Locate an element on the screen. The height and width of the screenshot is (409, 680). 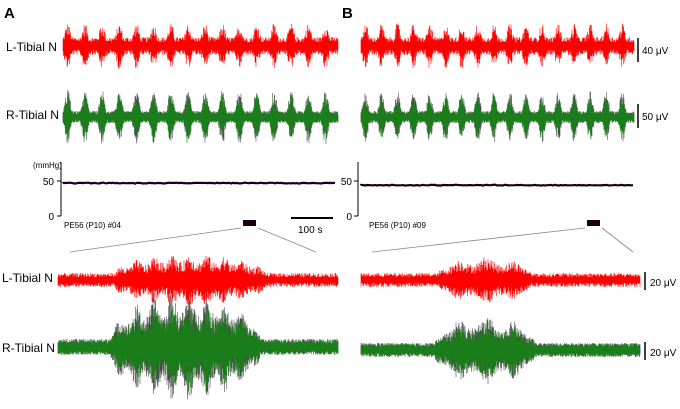
expanded-left-tibial-b is located at coordinates (500, 280).